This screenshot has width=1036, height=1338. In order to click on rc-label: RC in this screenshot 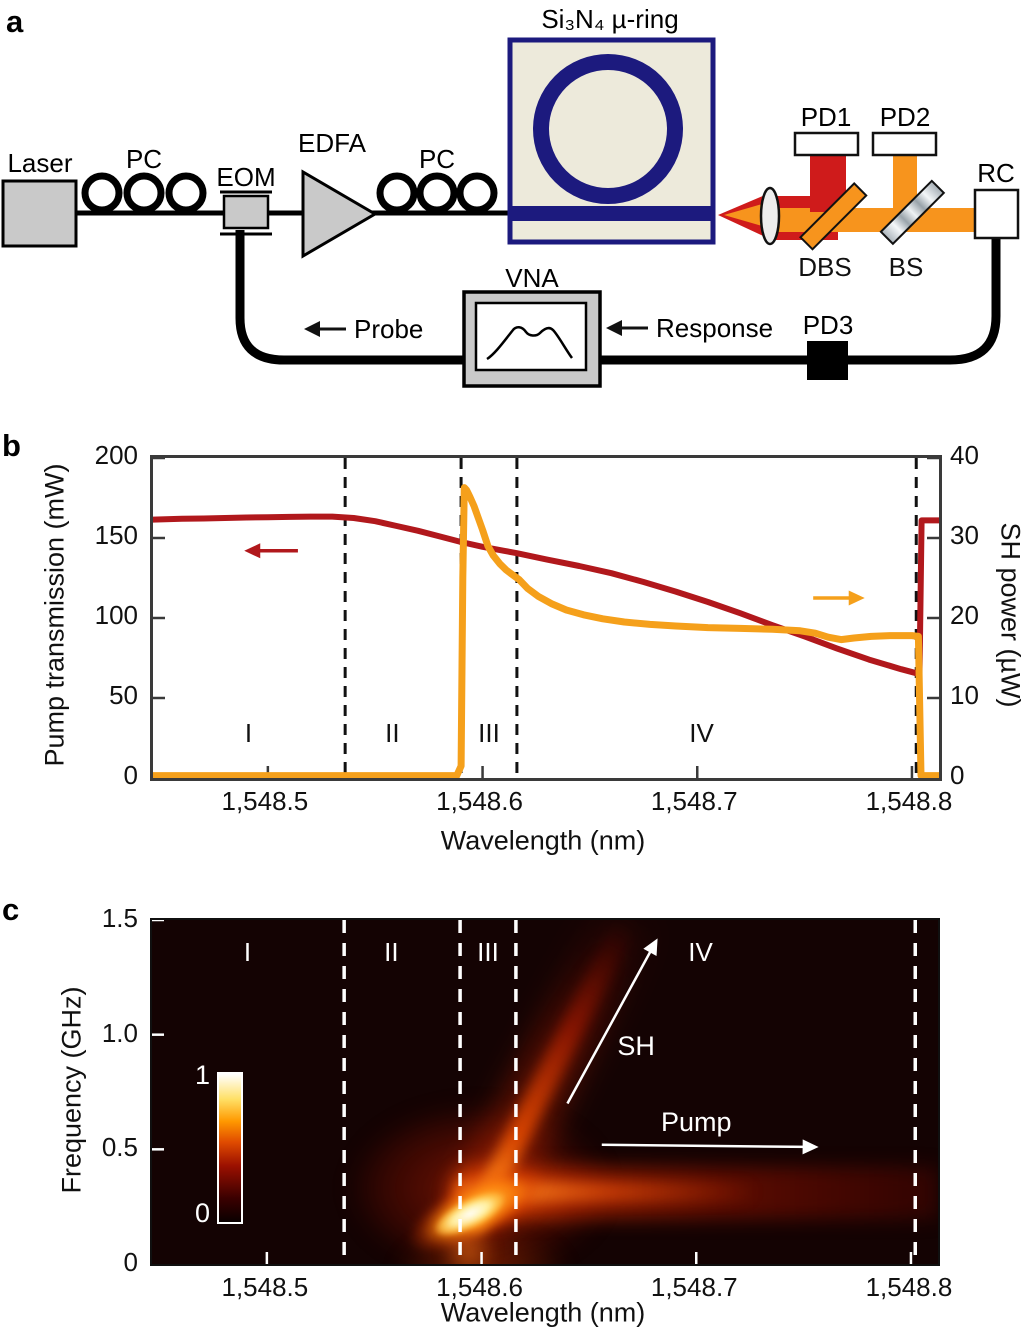, I will do `click(996, 173)`.